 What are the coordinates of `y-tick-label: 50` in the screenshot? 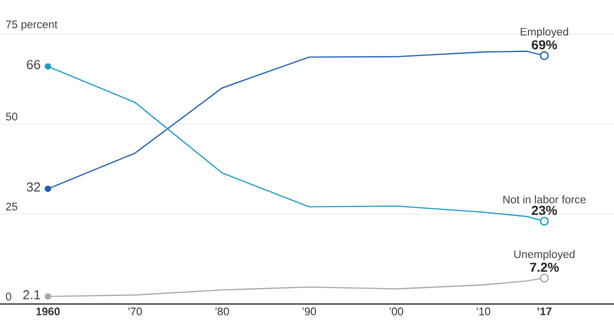 It's located at (12, 116).